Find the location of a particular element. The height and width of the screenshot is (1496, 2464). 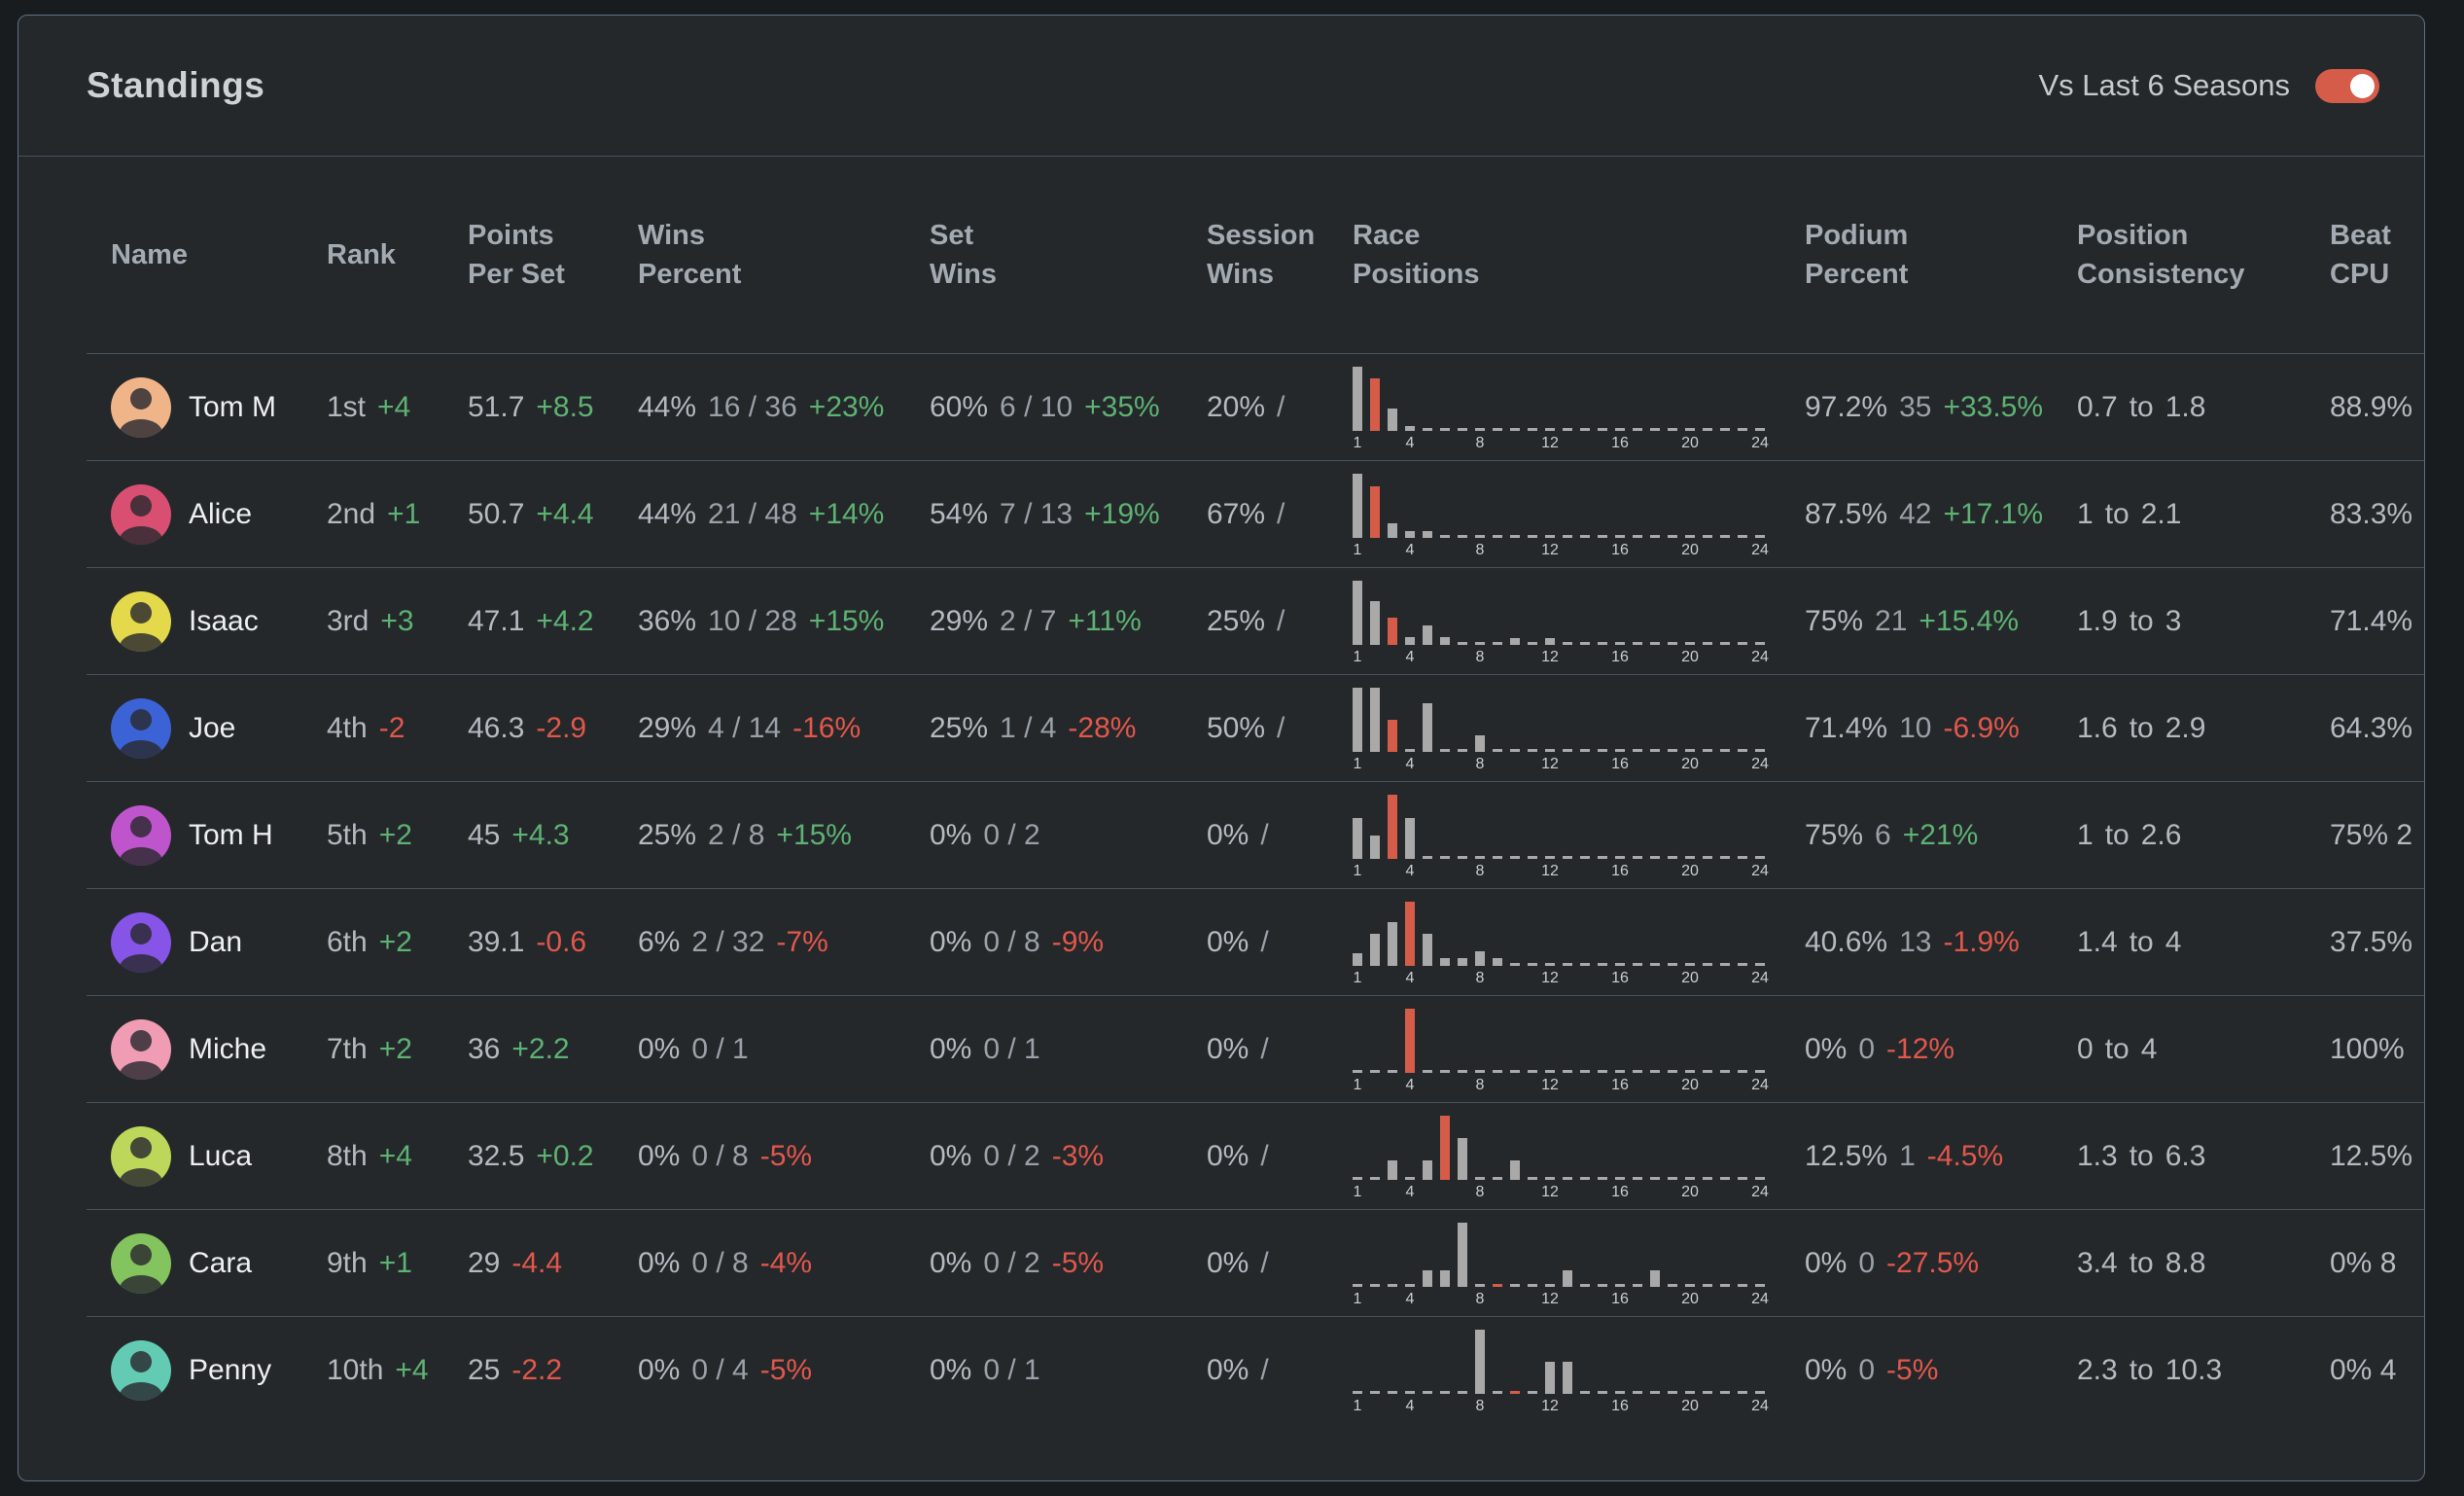

set-wins-fraction: 0 / 1 is located at coordinates (1011, 1369).